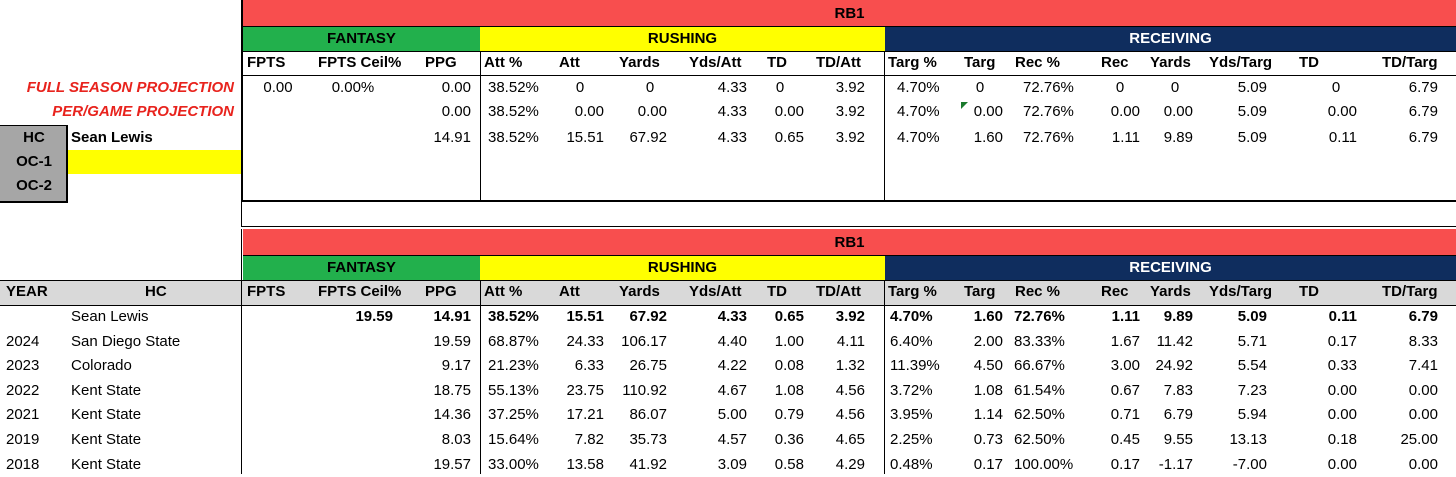  What do you see at coordinates (456, 439) in the screenshot?
I see `cell: 8.03` at bounding box center [456, 439].